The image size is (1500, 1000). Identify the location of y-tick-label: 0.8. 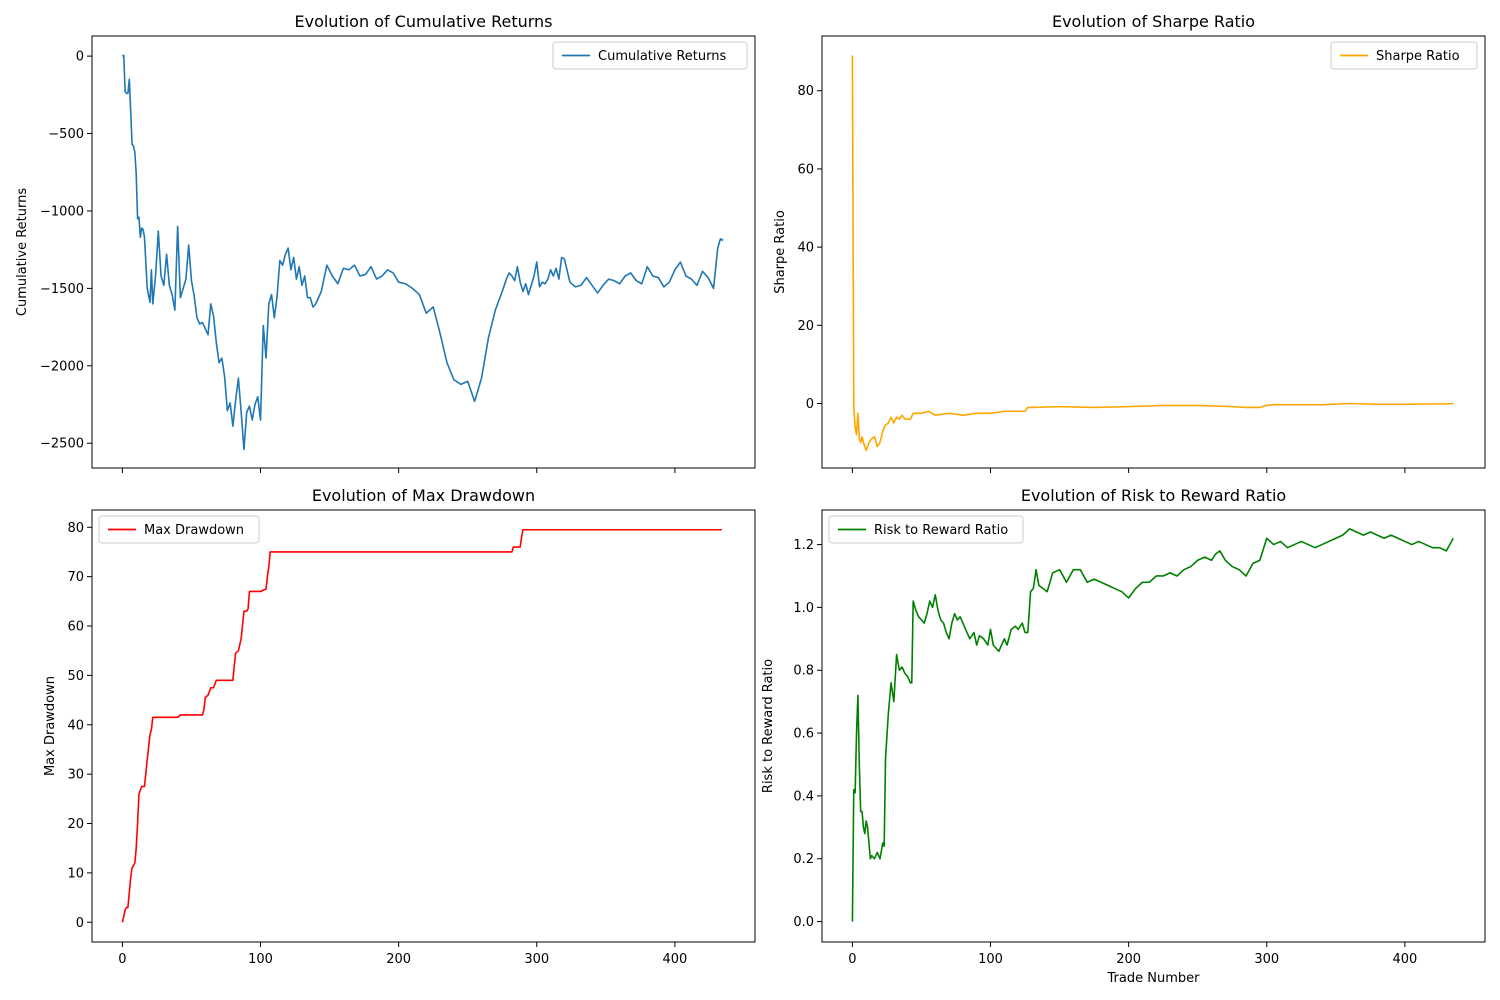
(803, 671).